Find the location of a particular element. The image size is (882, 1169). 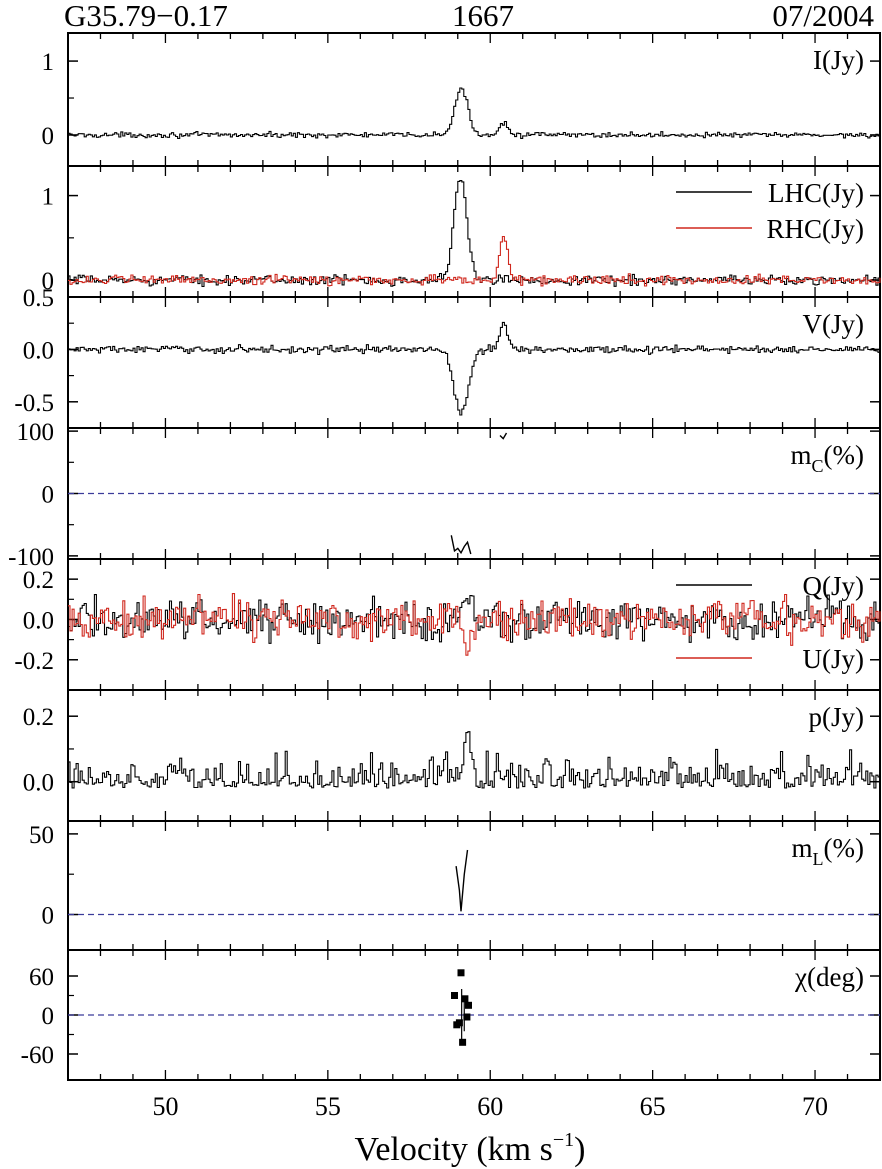

panel-label: I(Jy) is located at coordinates (838, 60).